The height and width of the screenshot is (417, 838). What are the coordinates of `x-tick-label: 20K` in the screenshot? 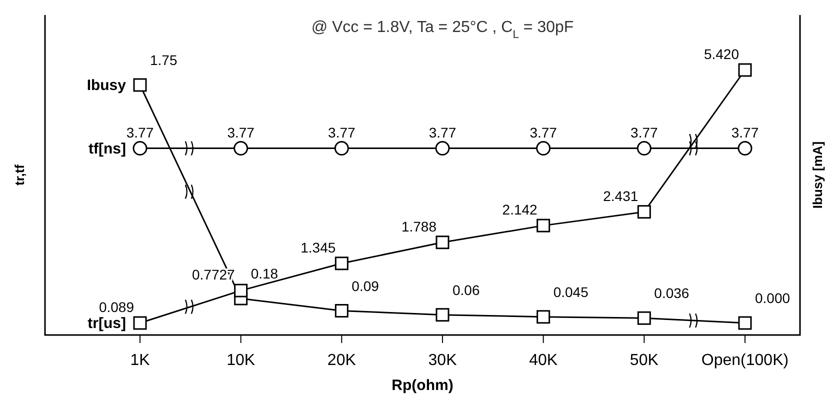 It's located at (341, 360).